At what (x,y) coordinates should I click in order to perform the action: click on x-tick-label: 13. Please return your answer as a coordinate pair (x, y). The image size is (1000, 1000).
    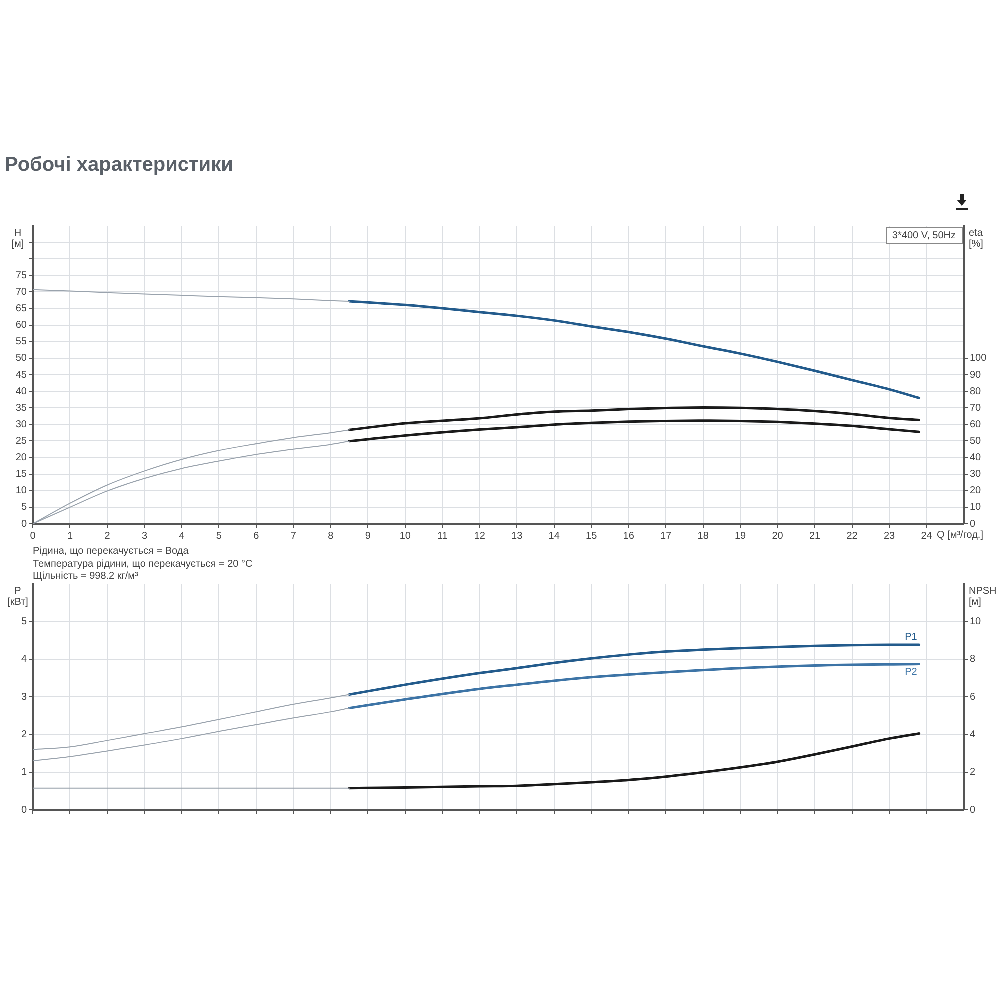
    Looking at the image, I should click on (518, 536).